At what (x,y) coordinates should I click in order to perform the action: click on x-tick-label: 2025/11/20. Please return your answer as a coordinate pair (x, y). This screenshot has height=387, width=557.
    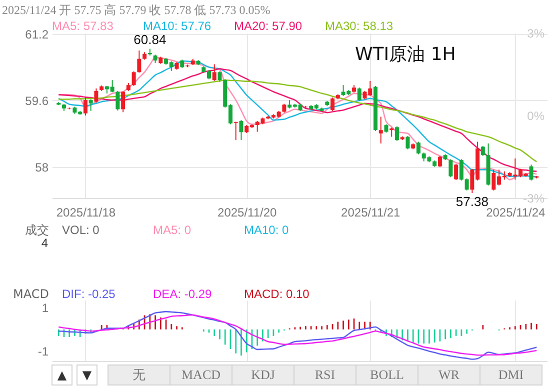
    Looking at the image, I should click on (248, 213).